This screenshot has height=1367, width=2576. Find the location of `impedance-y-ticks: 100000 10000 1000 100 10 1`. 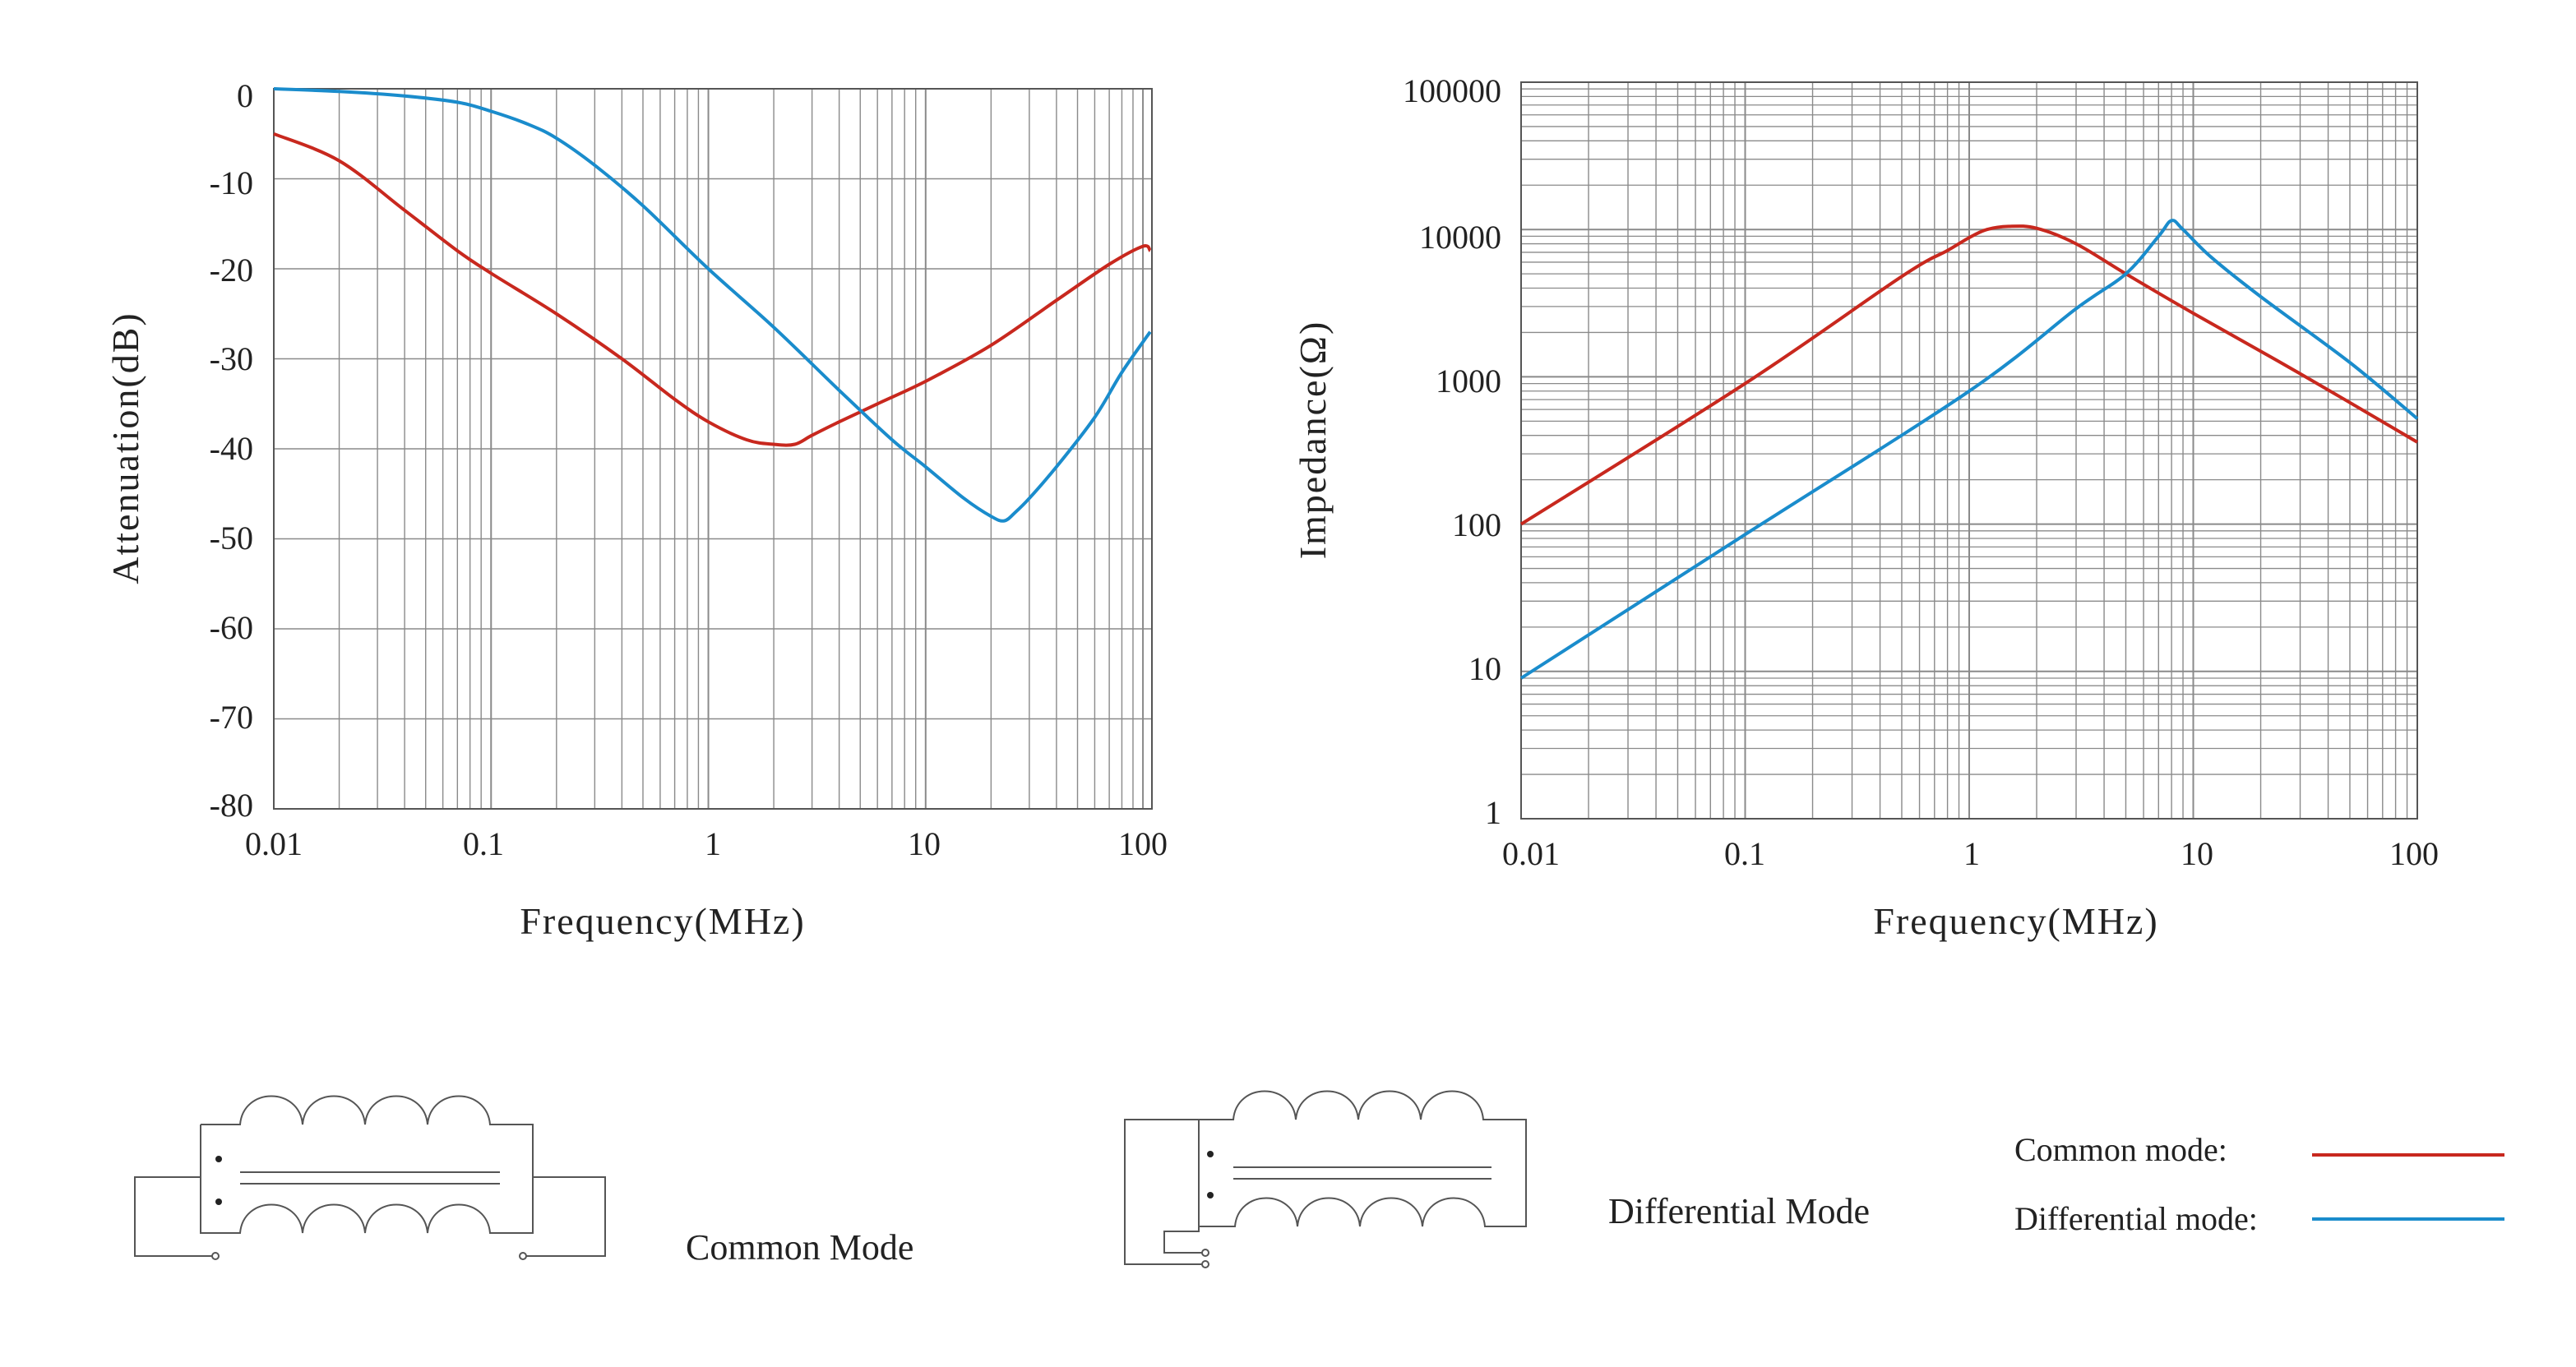

impedance-y-ticks: 100000 10000 1000 100 10 1 is located at coordinates (1452, 452).